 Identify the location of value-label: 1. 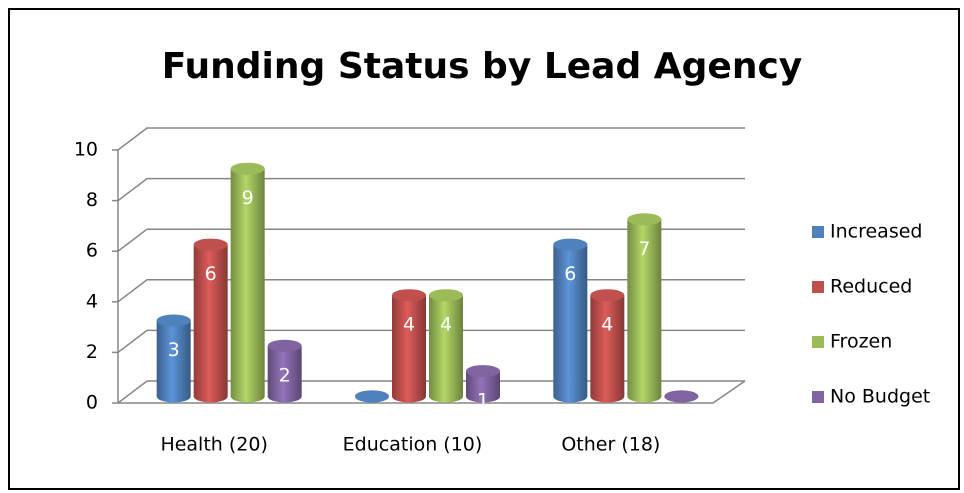
(483, 401).